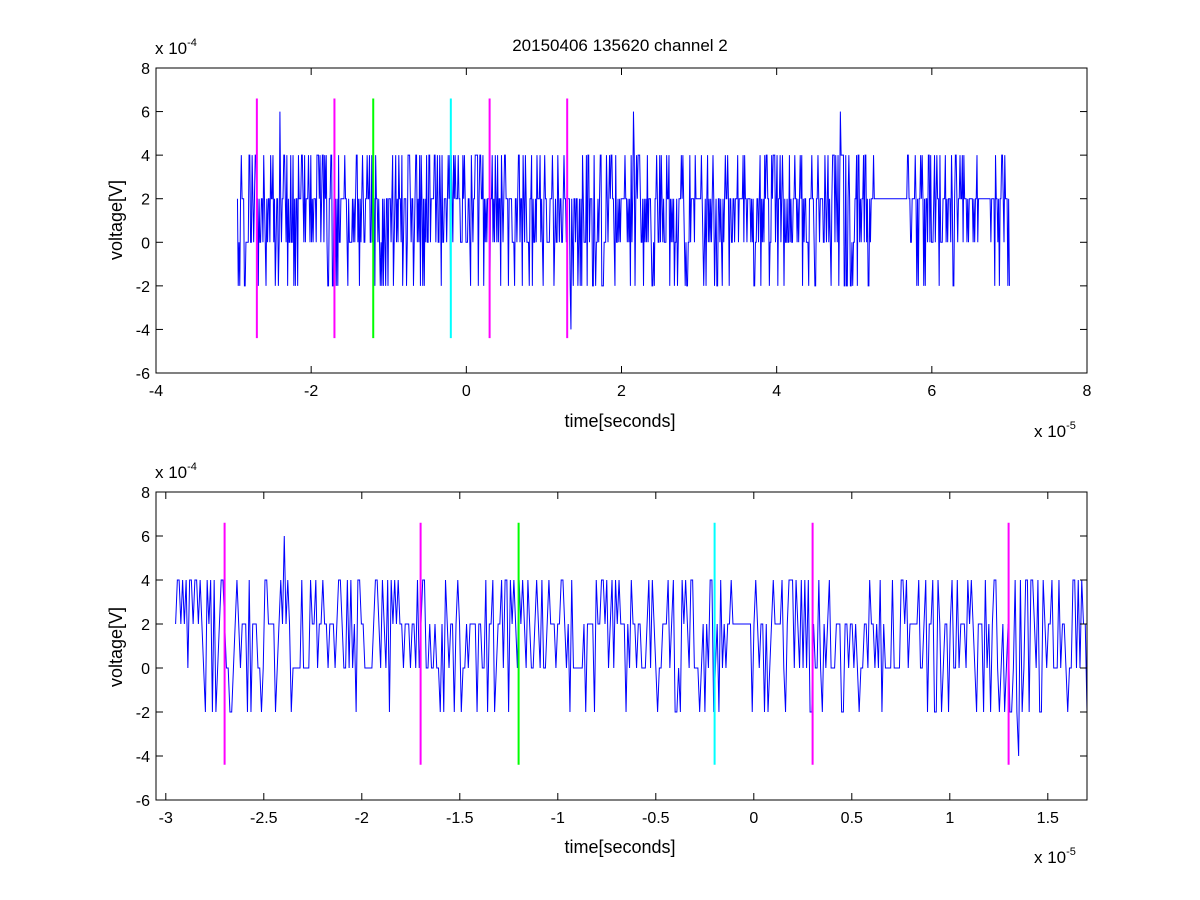  What do you see at coordinates (1050, 431) in the screenshot?
I see `subplot-top-x-multiplier-base: x 10` at bounding box center [1050, 431].